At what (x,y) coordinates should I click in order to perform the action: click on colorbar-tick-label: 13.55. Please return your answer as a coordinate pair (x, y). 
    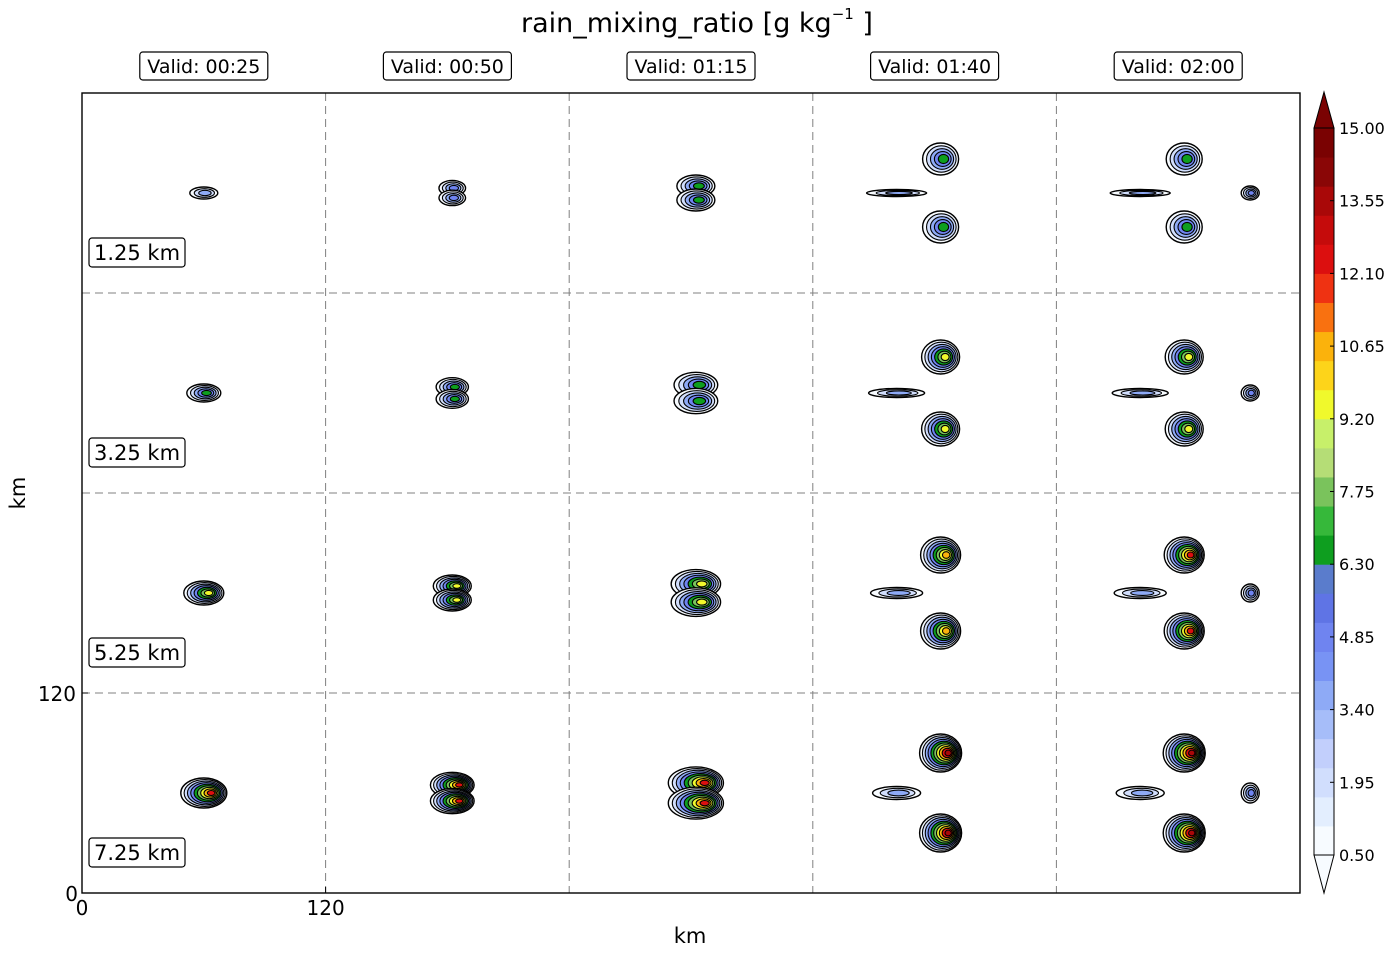
    Looking at the image, I should click on (1362, 201).